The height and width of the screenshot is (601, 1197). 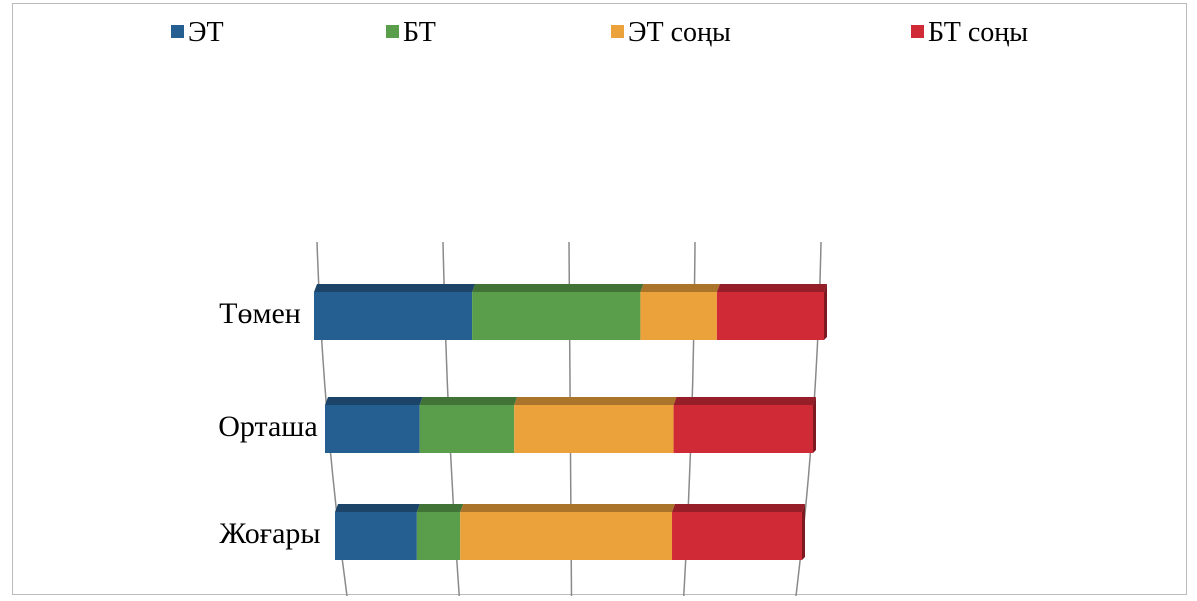 I want to click on category-labels: Төмен Орташа Жоғары, so click(x=269, y=423).